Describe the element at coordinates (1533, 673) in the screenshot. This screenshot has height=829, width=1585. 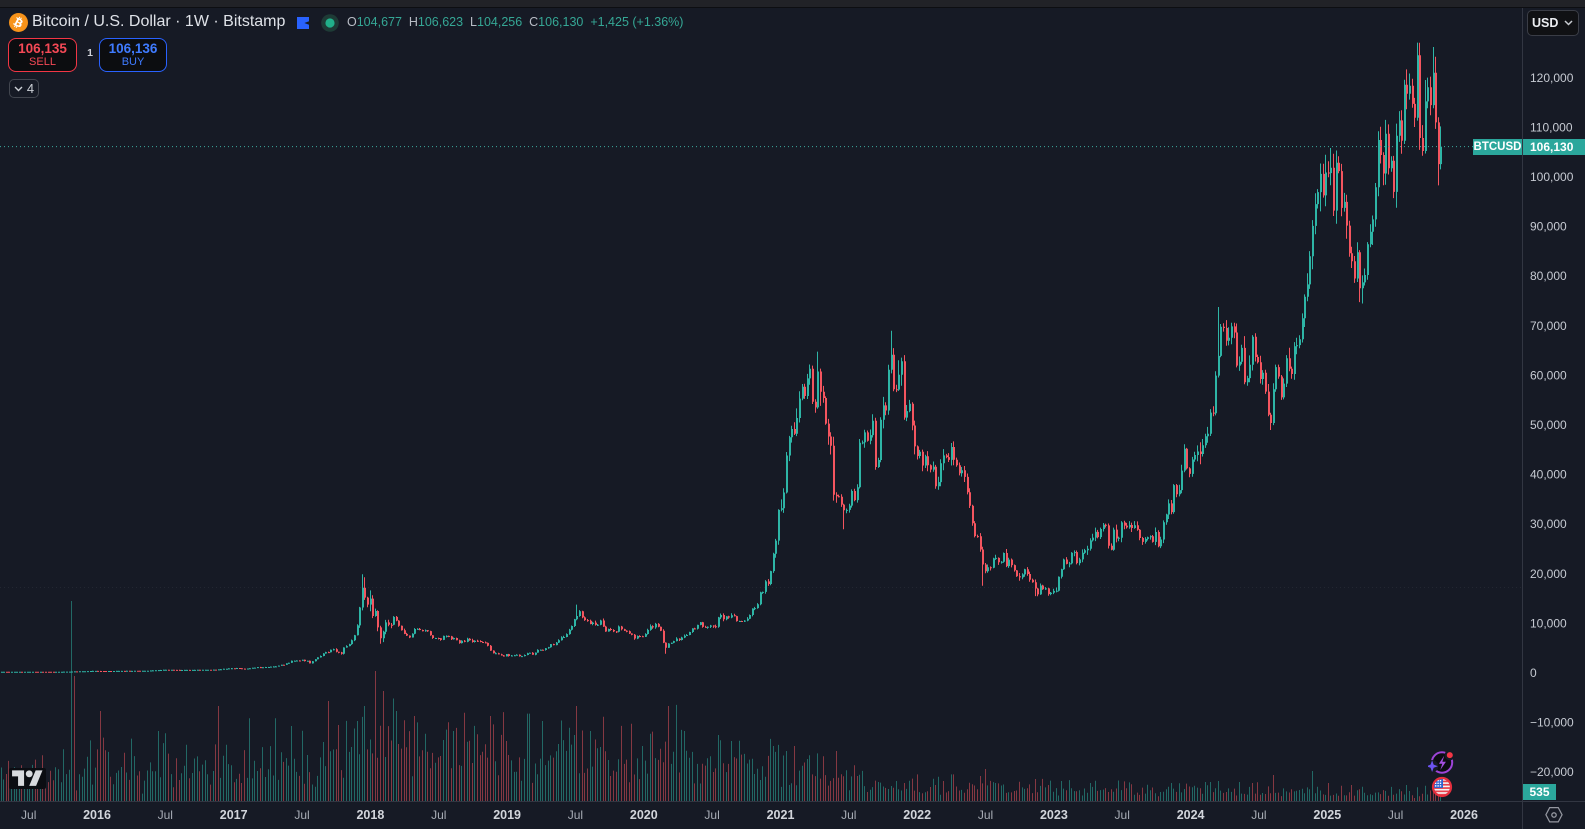
I see `svg-text: 0` at that location.